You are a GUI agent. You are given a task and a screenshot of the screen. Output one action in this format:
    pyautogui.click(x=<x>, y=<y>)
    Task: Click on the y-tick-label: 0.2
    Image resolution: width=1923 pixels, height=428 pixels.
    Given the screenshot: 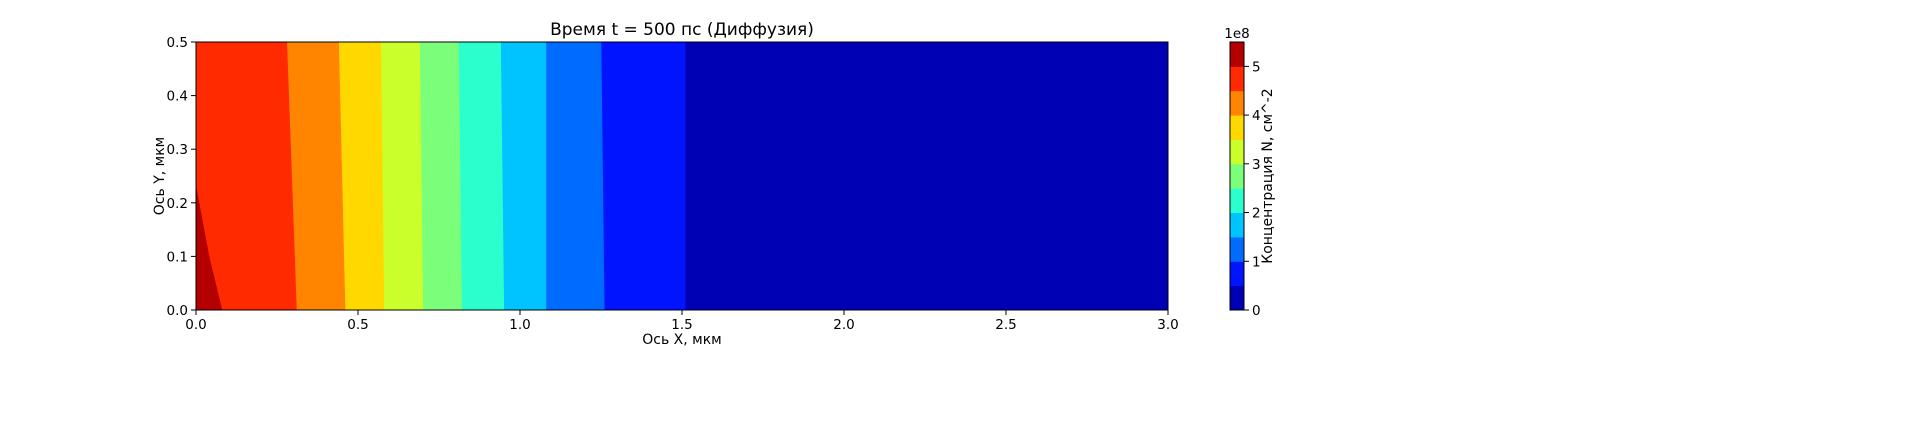 What is the action you would take?
    pyautogui.click(x=177, y=204)
    